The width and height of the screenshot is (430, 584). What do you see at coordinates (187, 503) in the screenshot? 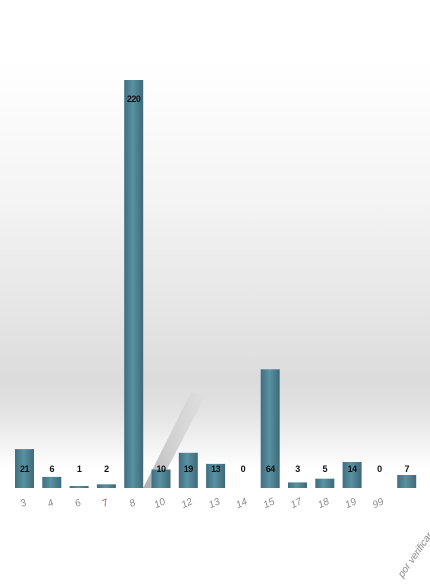
I see `x-tick-label: 12` at bounding box center [187, 503].